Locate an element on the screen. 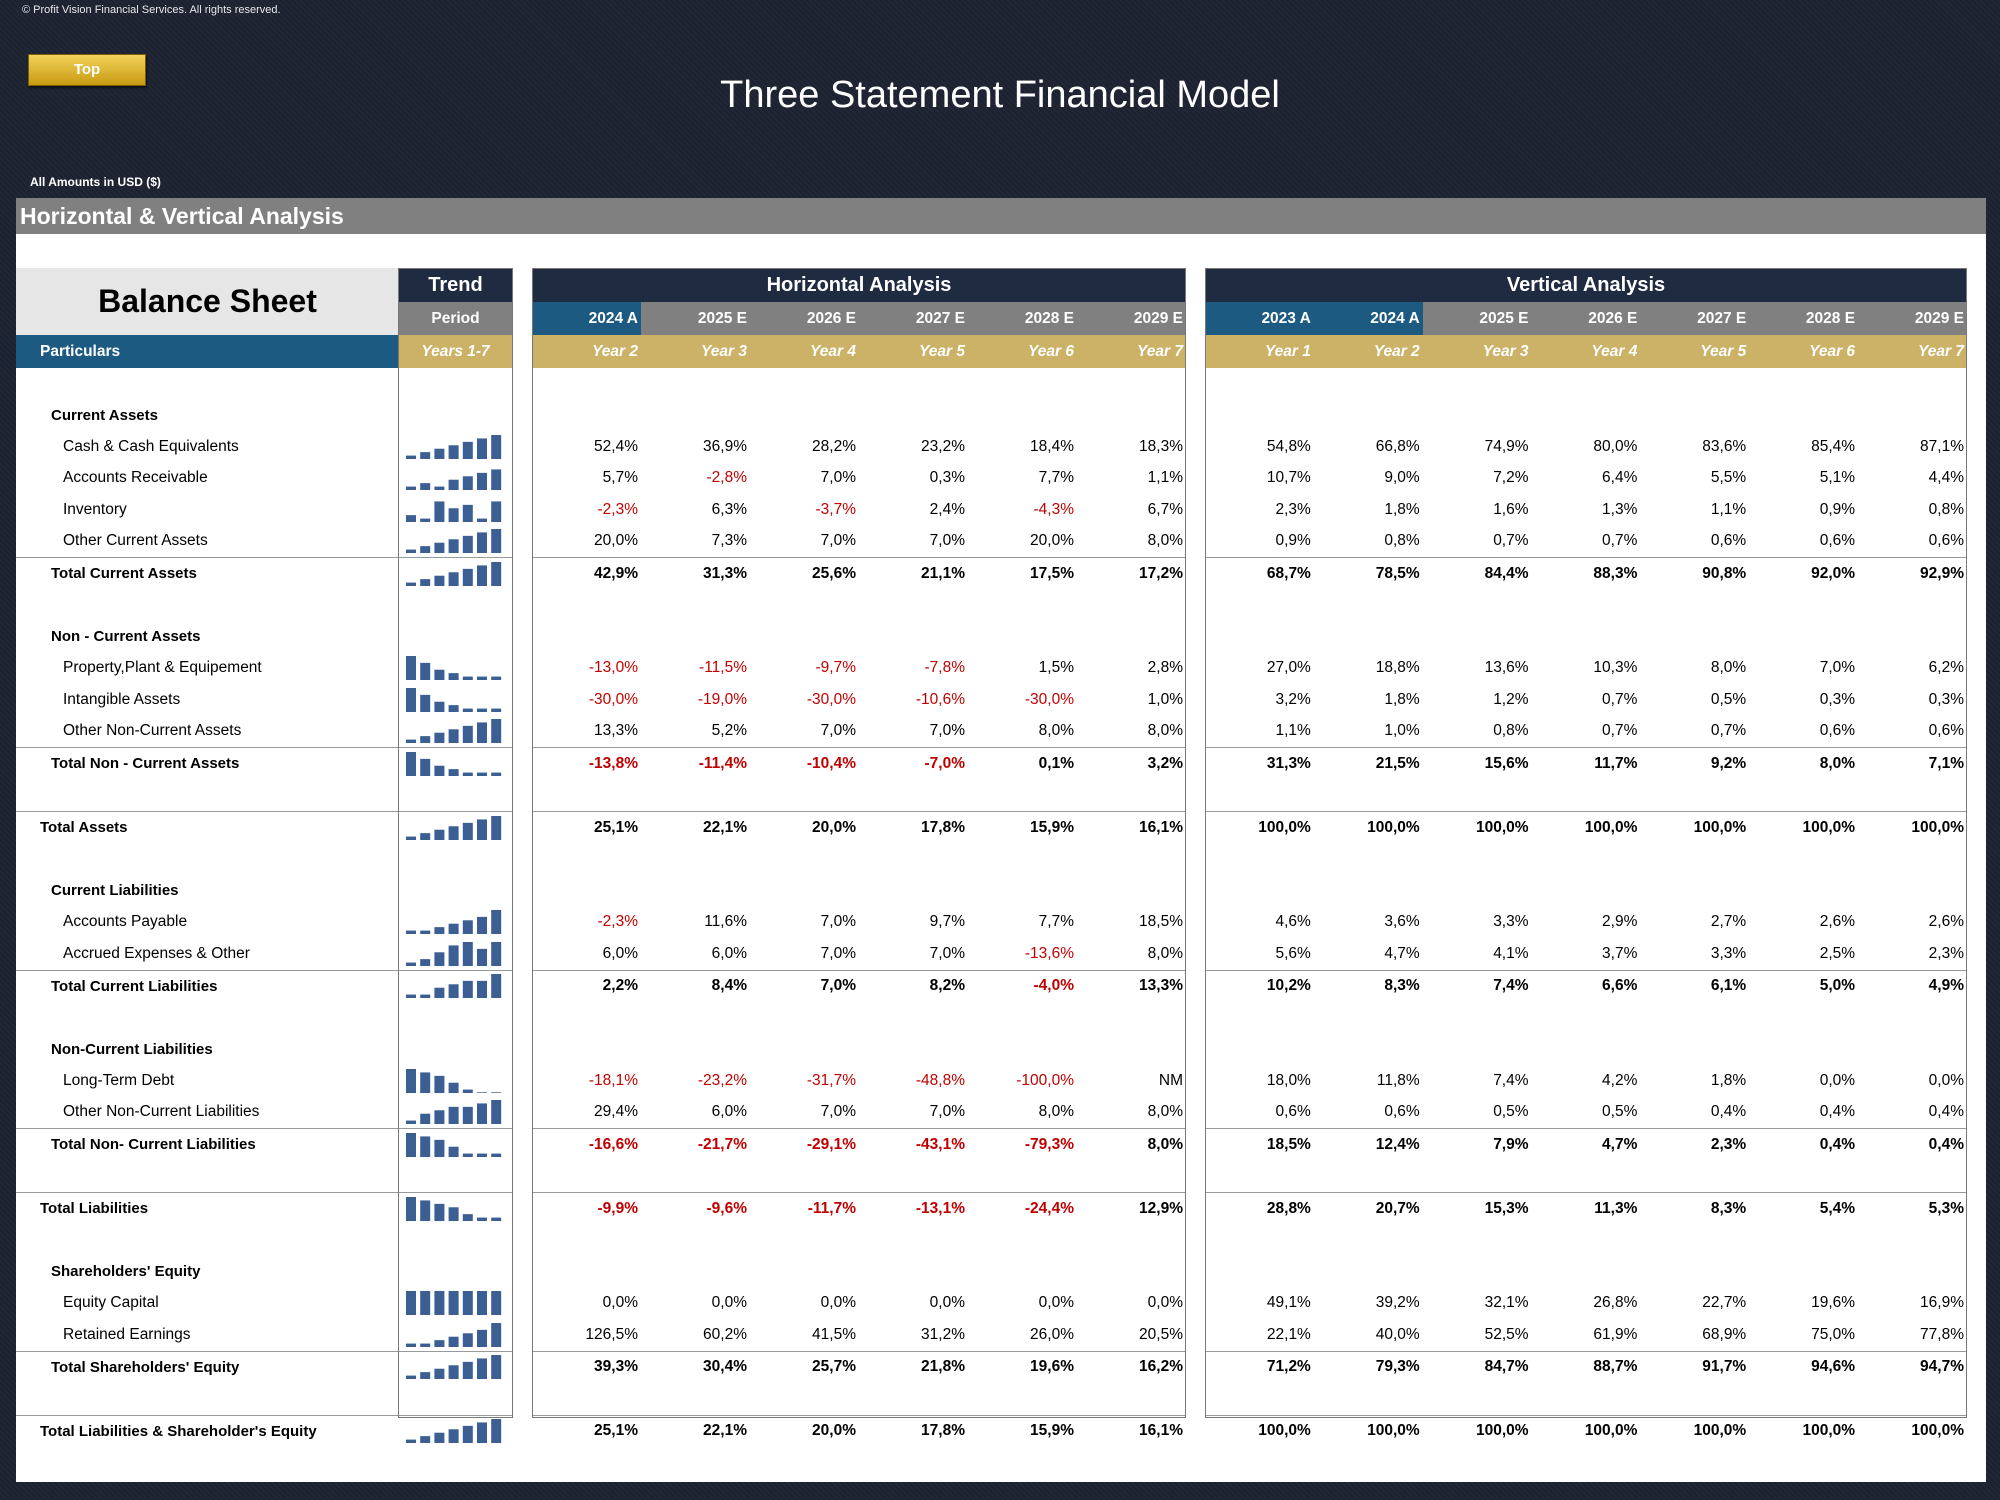  vertical-value: 88,3% is located at coordinates (1586, 573).